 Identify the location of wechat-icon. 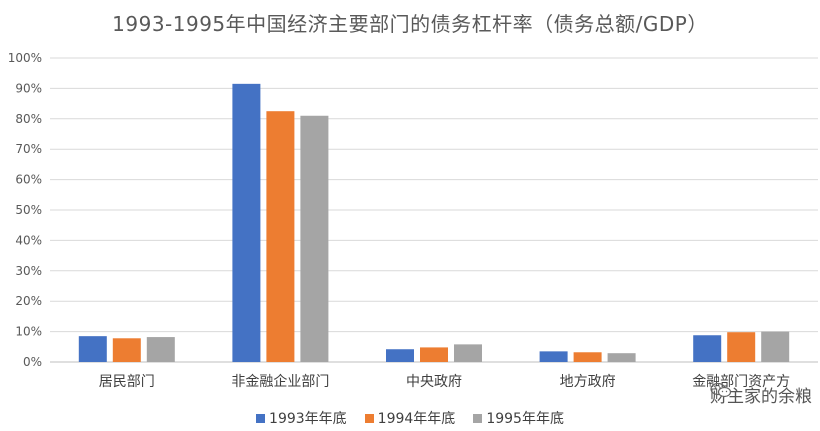
(721, 390).